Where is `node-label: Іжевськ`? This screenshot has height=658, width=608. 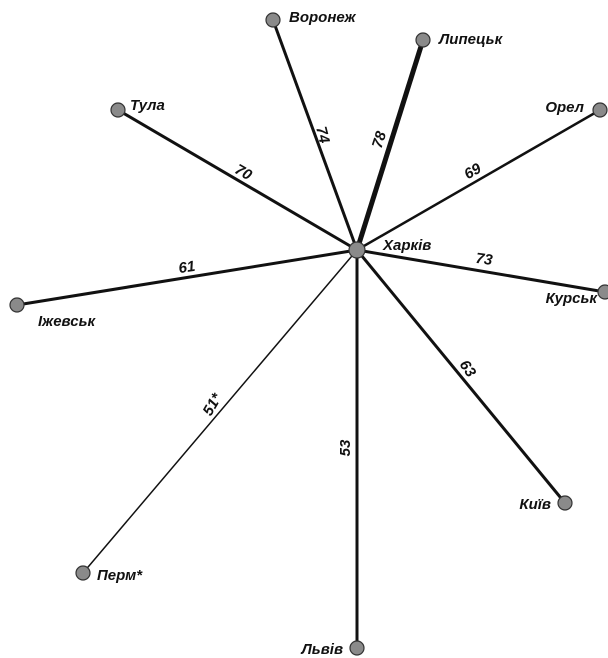
node-label: Іжевськ is located at coordinates (67, 321).